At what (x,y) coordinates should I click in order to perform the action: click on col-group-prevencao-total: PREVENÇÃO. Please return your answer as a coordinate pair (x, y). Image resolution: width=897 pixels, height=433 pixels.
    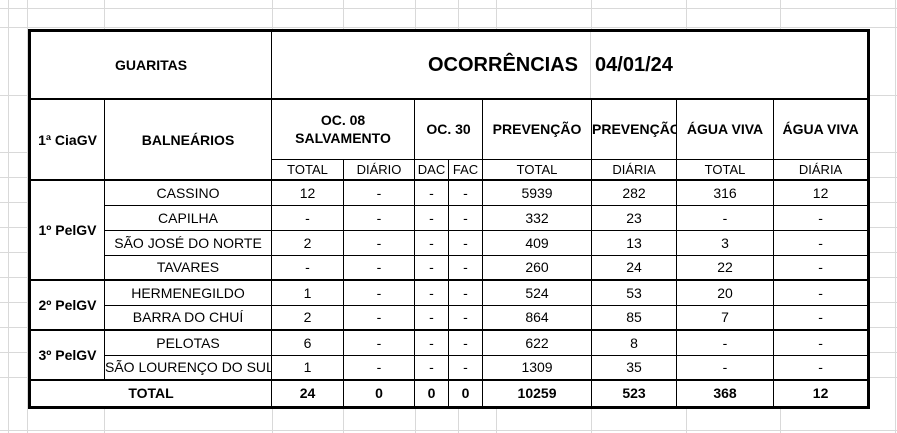
    Looking at the image, I should click on (537, 129).